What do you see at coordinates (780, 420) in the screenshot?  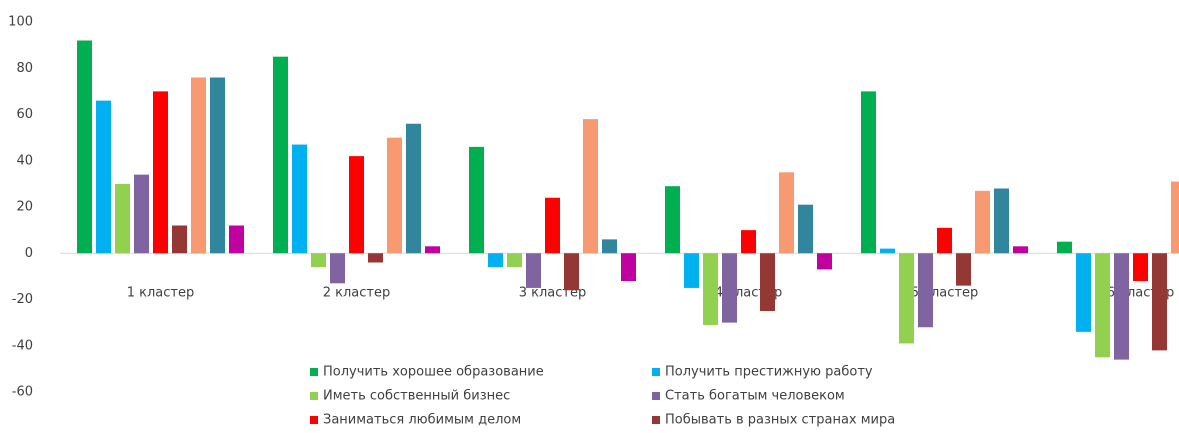 I see `legend-label: Побывать в разных странах мира` at bounding box center [780, 420].